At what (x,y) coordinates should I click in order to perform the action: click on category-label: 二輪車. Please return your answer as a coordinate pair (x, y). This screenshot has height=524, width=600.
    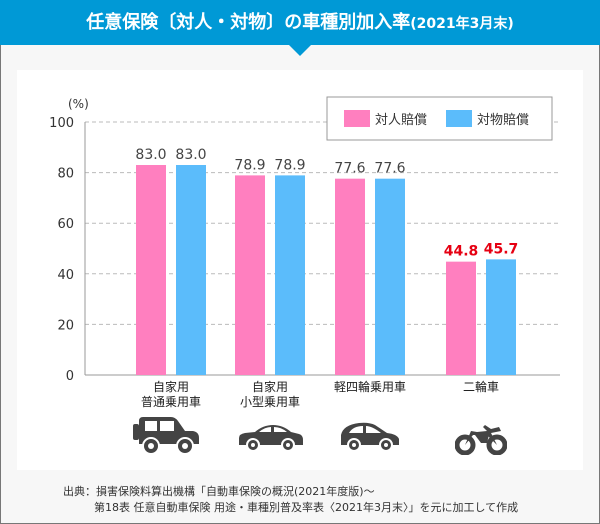
    Looking at the image, I should click on (480, 387).